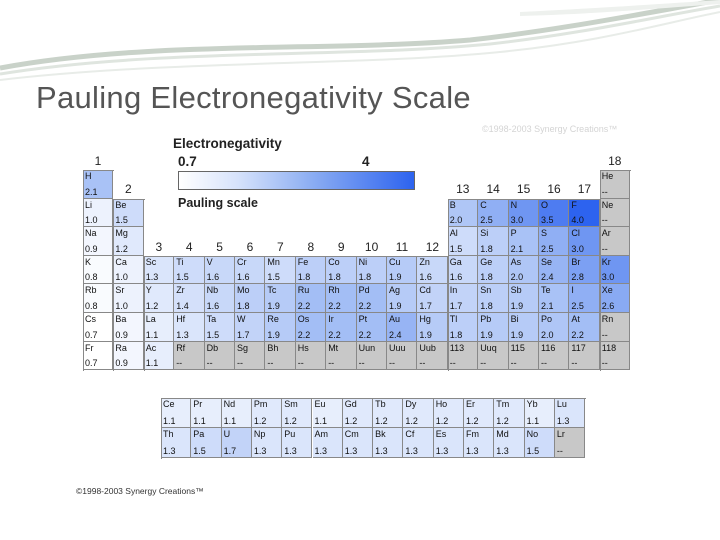 The width and height of the screenshot is (720, 540). Describe the element at coordinates (578, 347) in the screenshot. I see `element-symbol: 117` at that location.